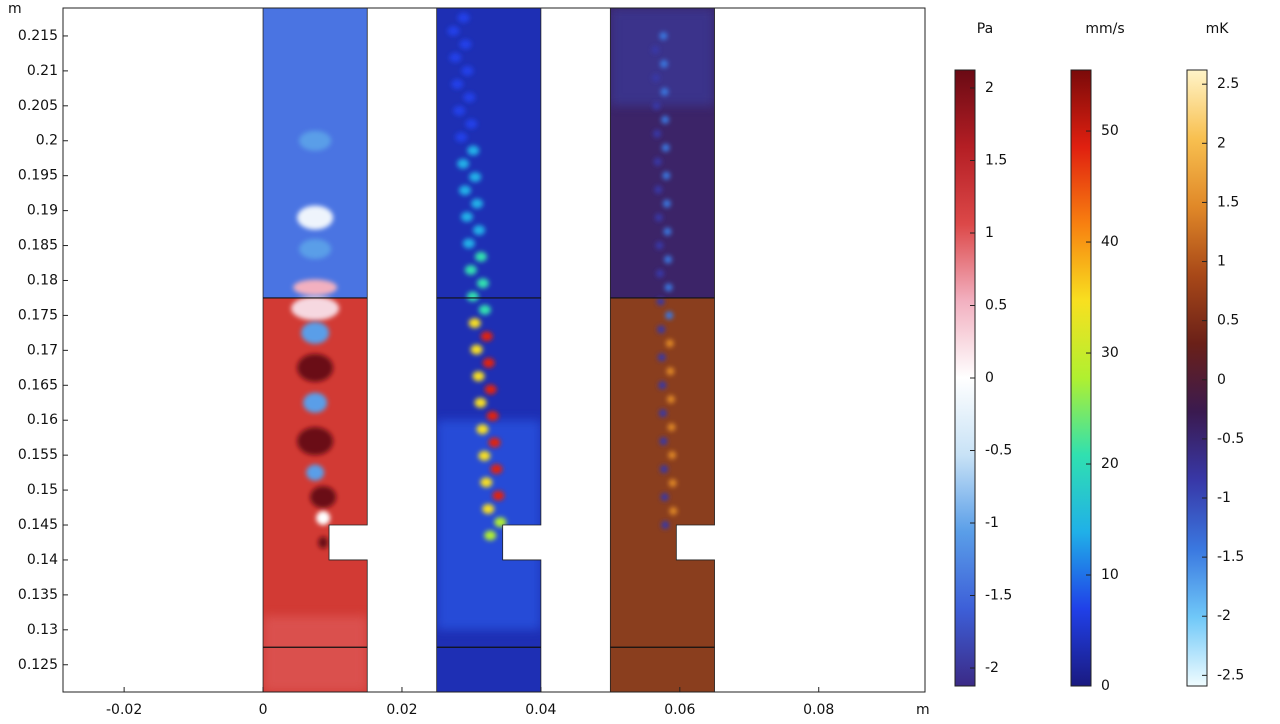 Image resolution: width=1280 pixels, height=724 pixels. Describe the element at coordinates (42, 71) in the screenshot. I see `y-tick-label: 0.21` at that location.